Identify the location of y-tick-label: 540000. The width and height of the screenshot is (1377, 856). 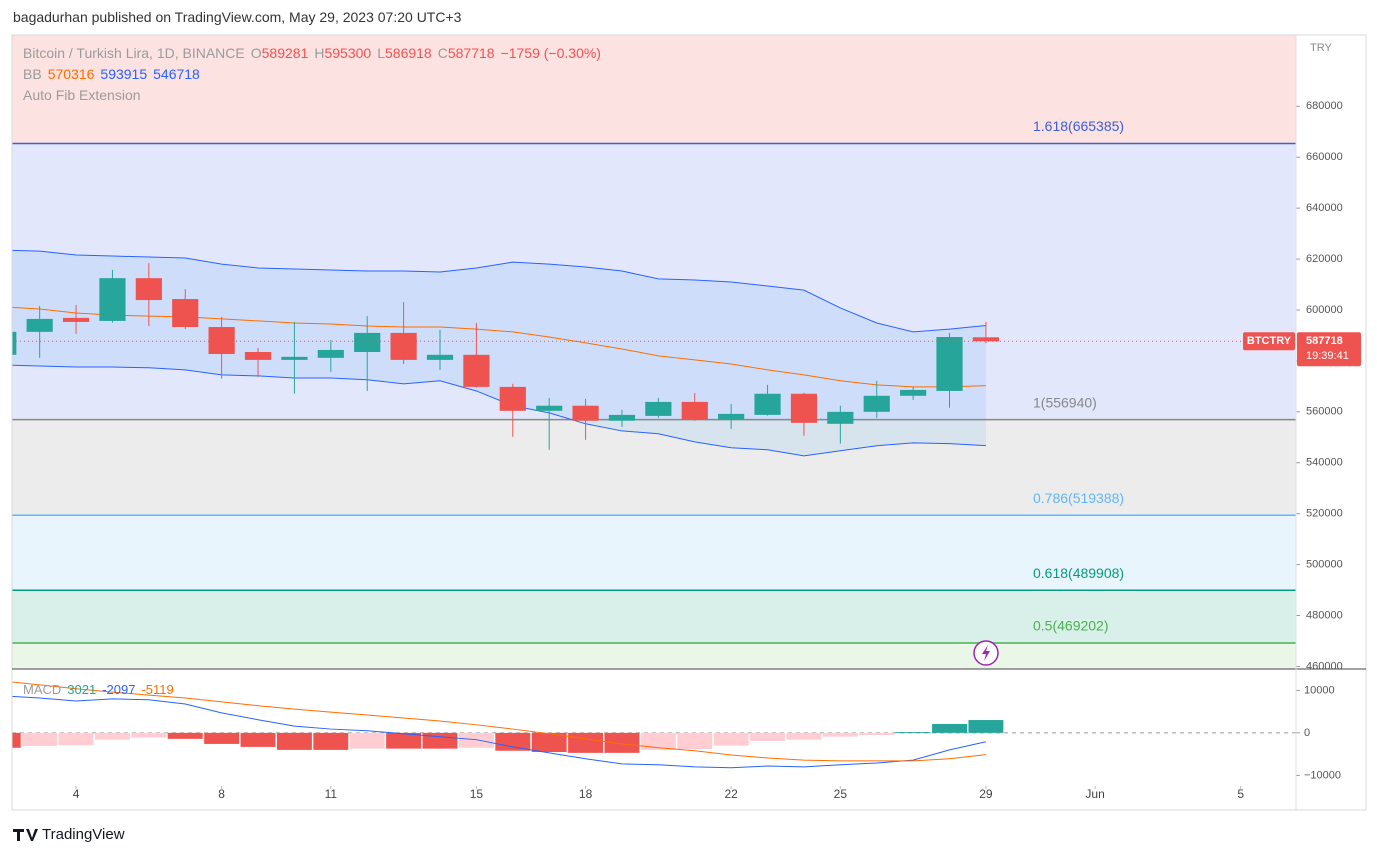
(1324, 463).